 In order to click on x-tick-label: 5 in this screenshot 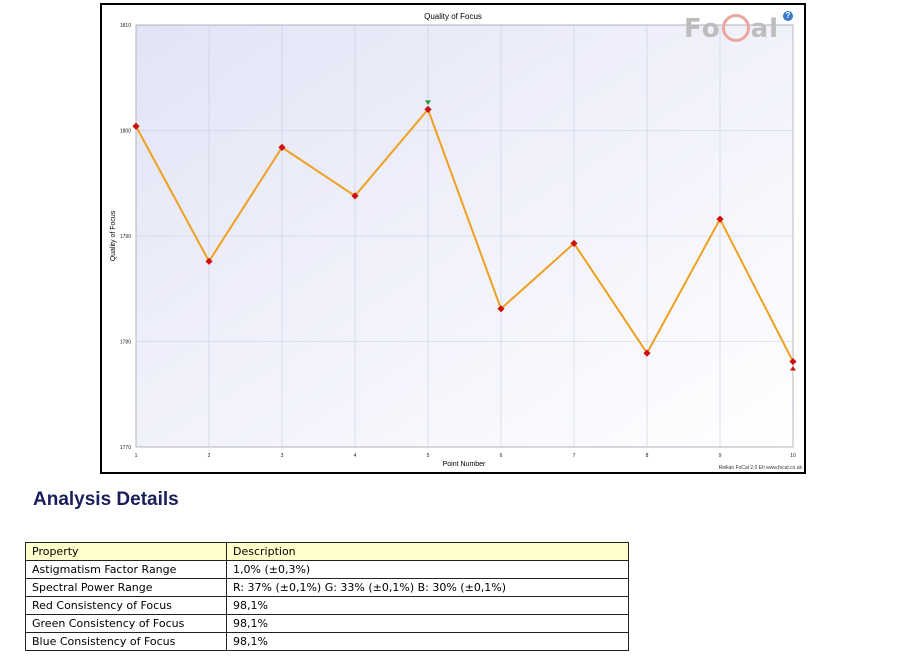, I will do `click(428, 456)`.